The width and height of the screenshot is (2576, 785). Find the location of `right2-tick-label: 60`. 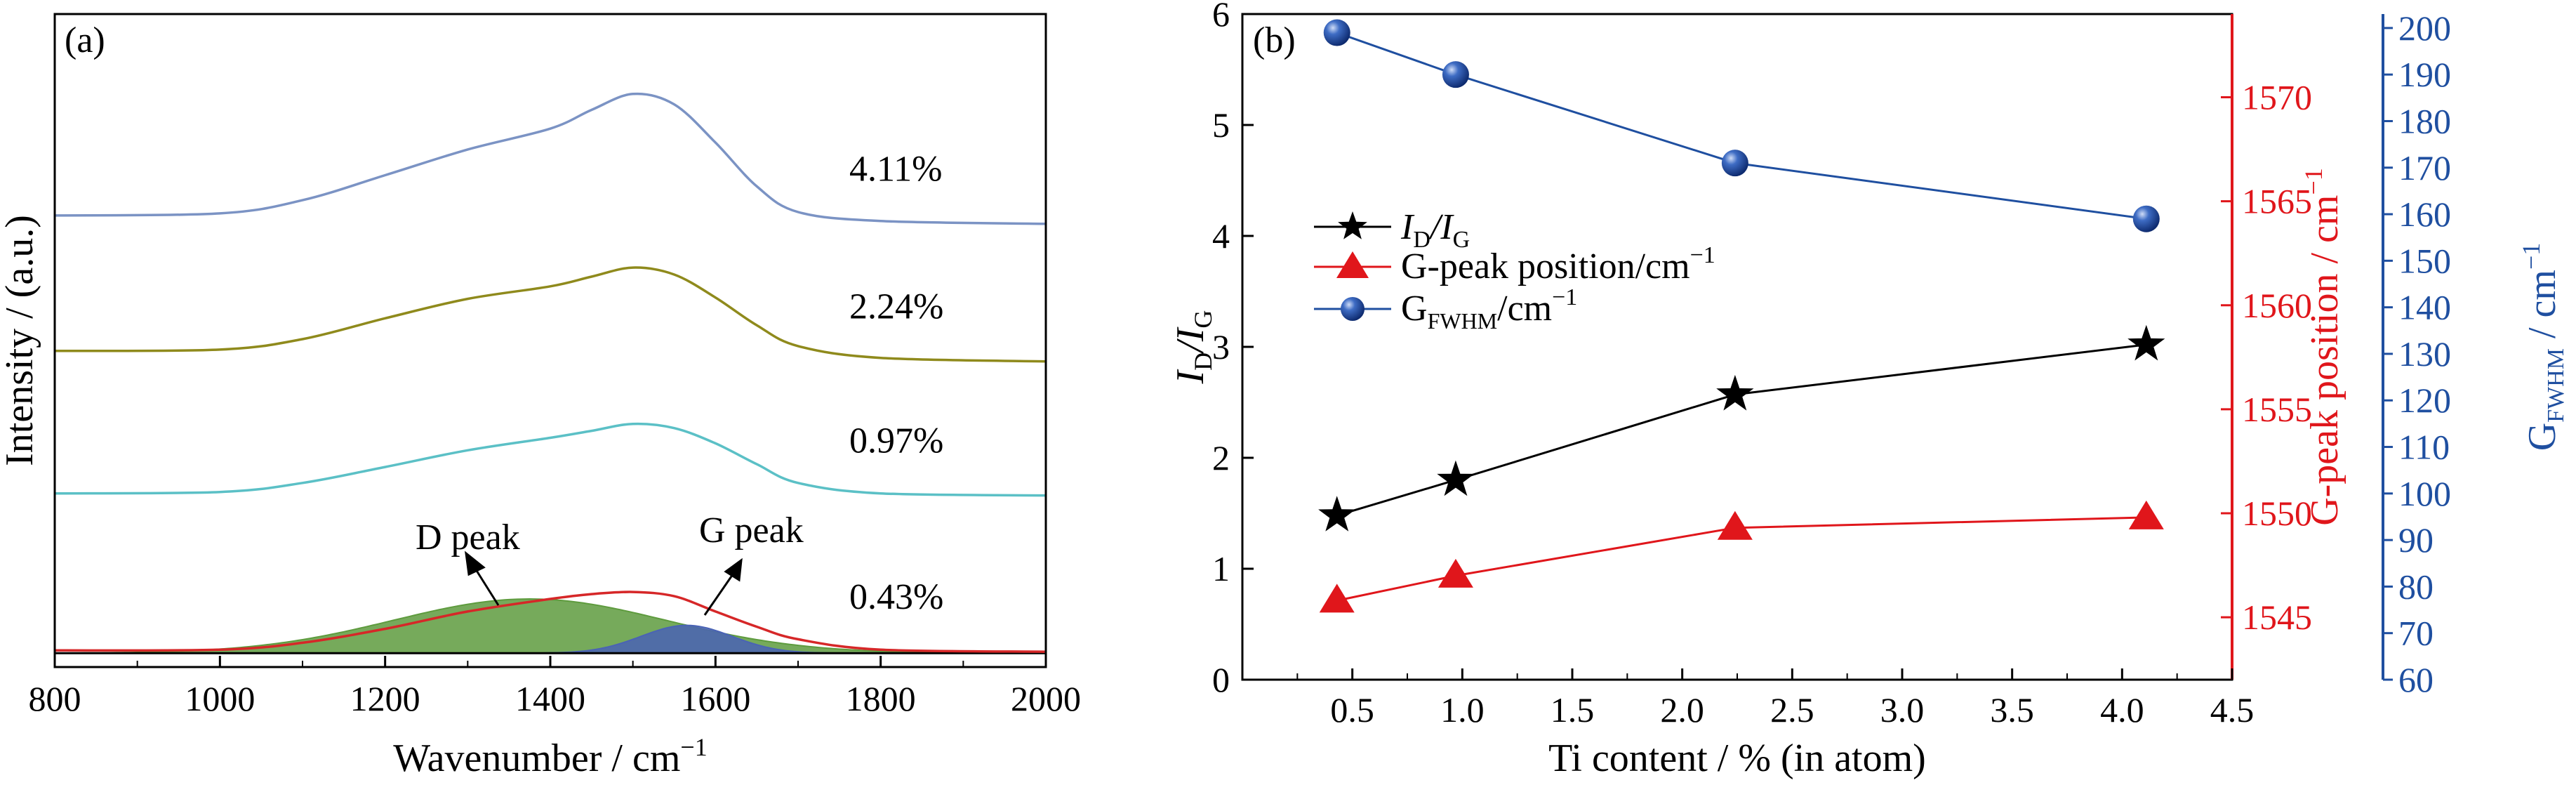

right2-tick-label: 60 is located at coordinates (2416, 679).